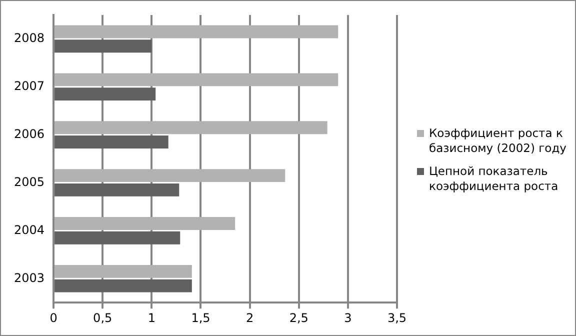 This screenshot has width=576, height=336. I want to click on x-tick-label: 1,5, so click(200, 317).